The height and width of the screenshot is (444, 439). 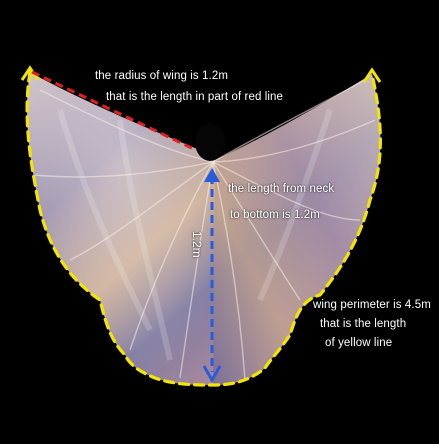 I want to click on model-head, so click(x=210, y=142).